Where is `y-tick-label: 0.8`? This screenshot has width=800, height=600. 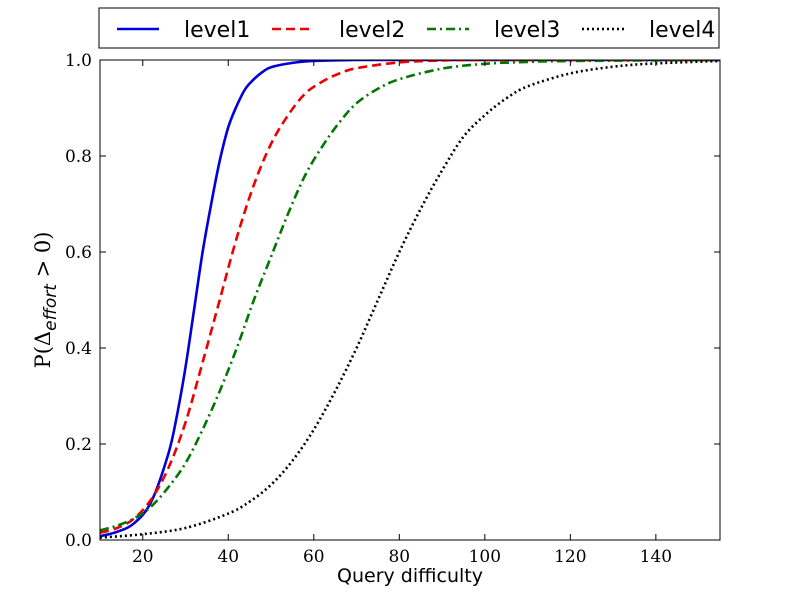 y-tick-label: 0.8 is located at coordinates (78, 157).